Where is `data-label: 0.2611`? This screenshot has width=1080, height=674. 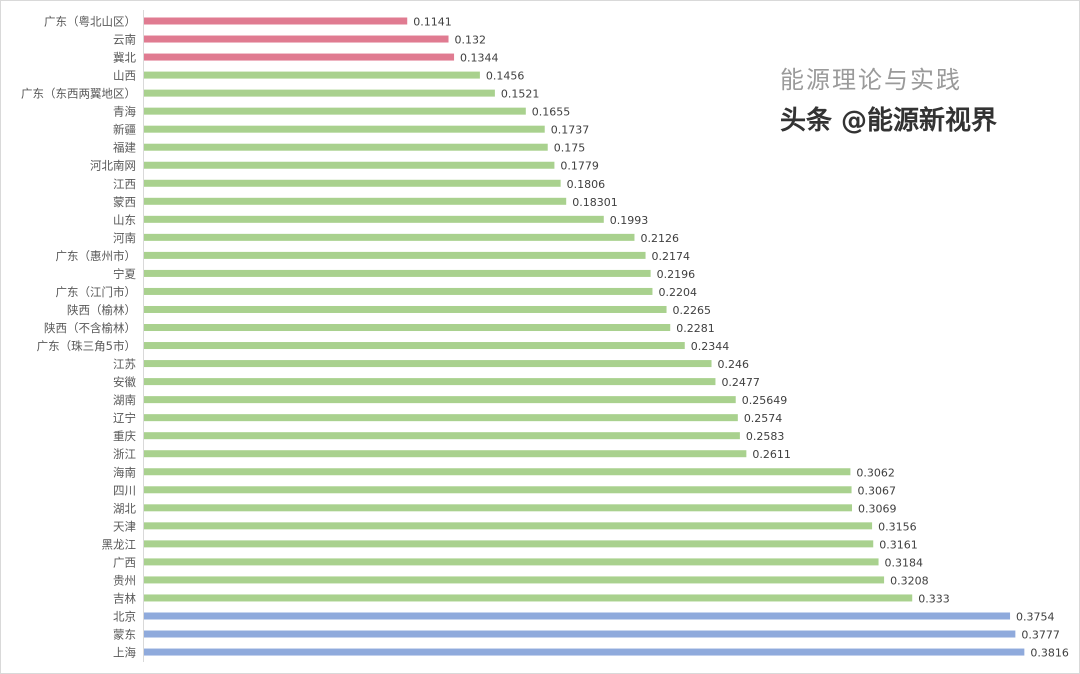 data-label: 0.2611 is located at coordinates (771, 454).